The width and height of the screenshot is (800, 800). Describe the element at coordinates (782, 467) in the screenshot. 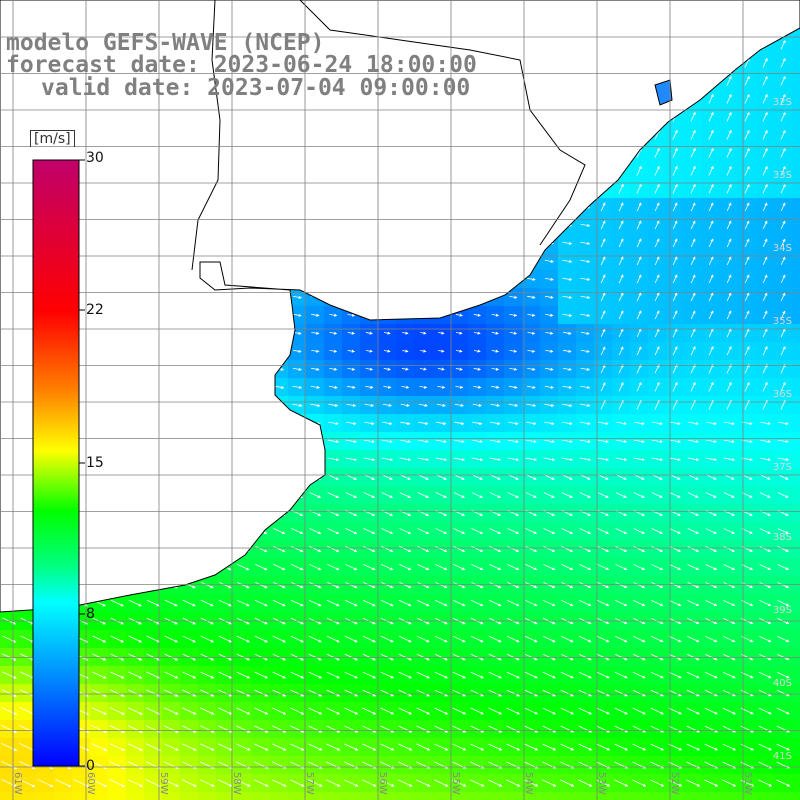

I see `lat-label: 37S` at that location.